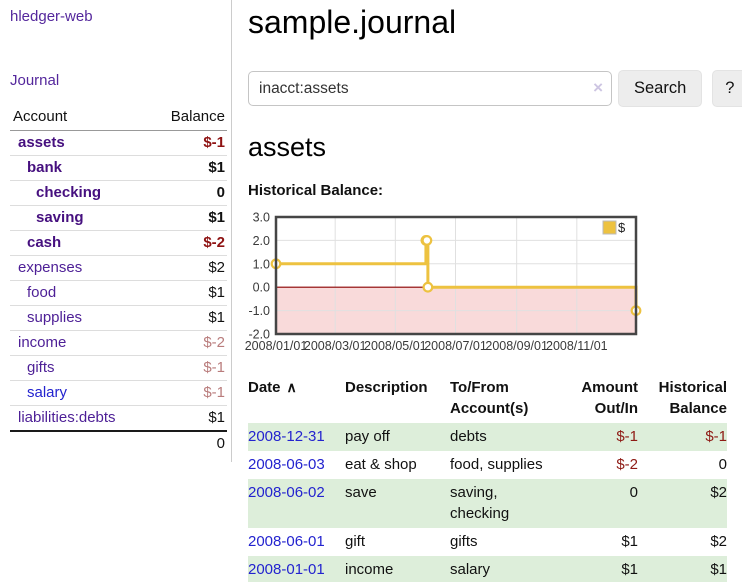  Describe the element at coordinates (286, 492) in the screenshot. I see `transaction-date-link: 2008-06-02` at that location.